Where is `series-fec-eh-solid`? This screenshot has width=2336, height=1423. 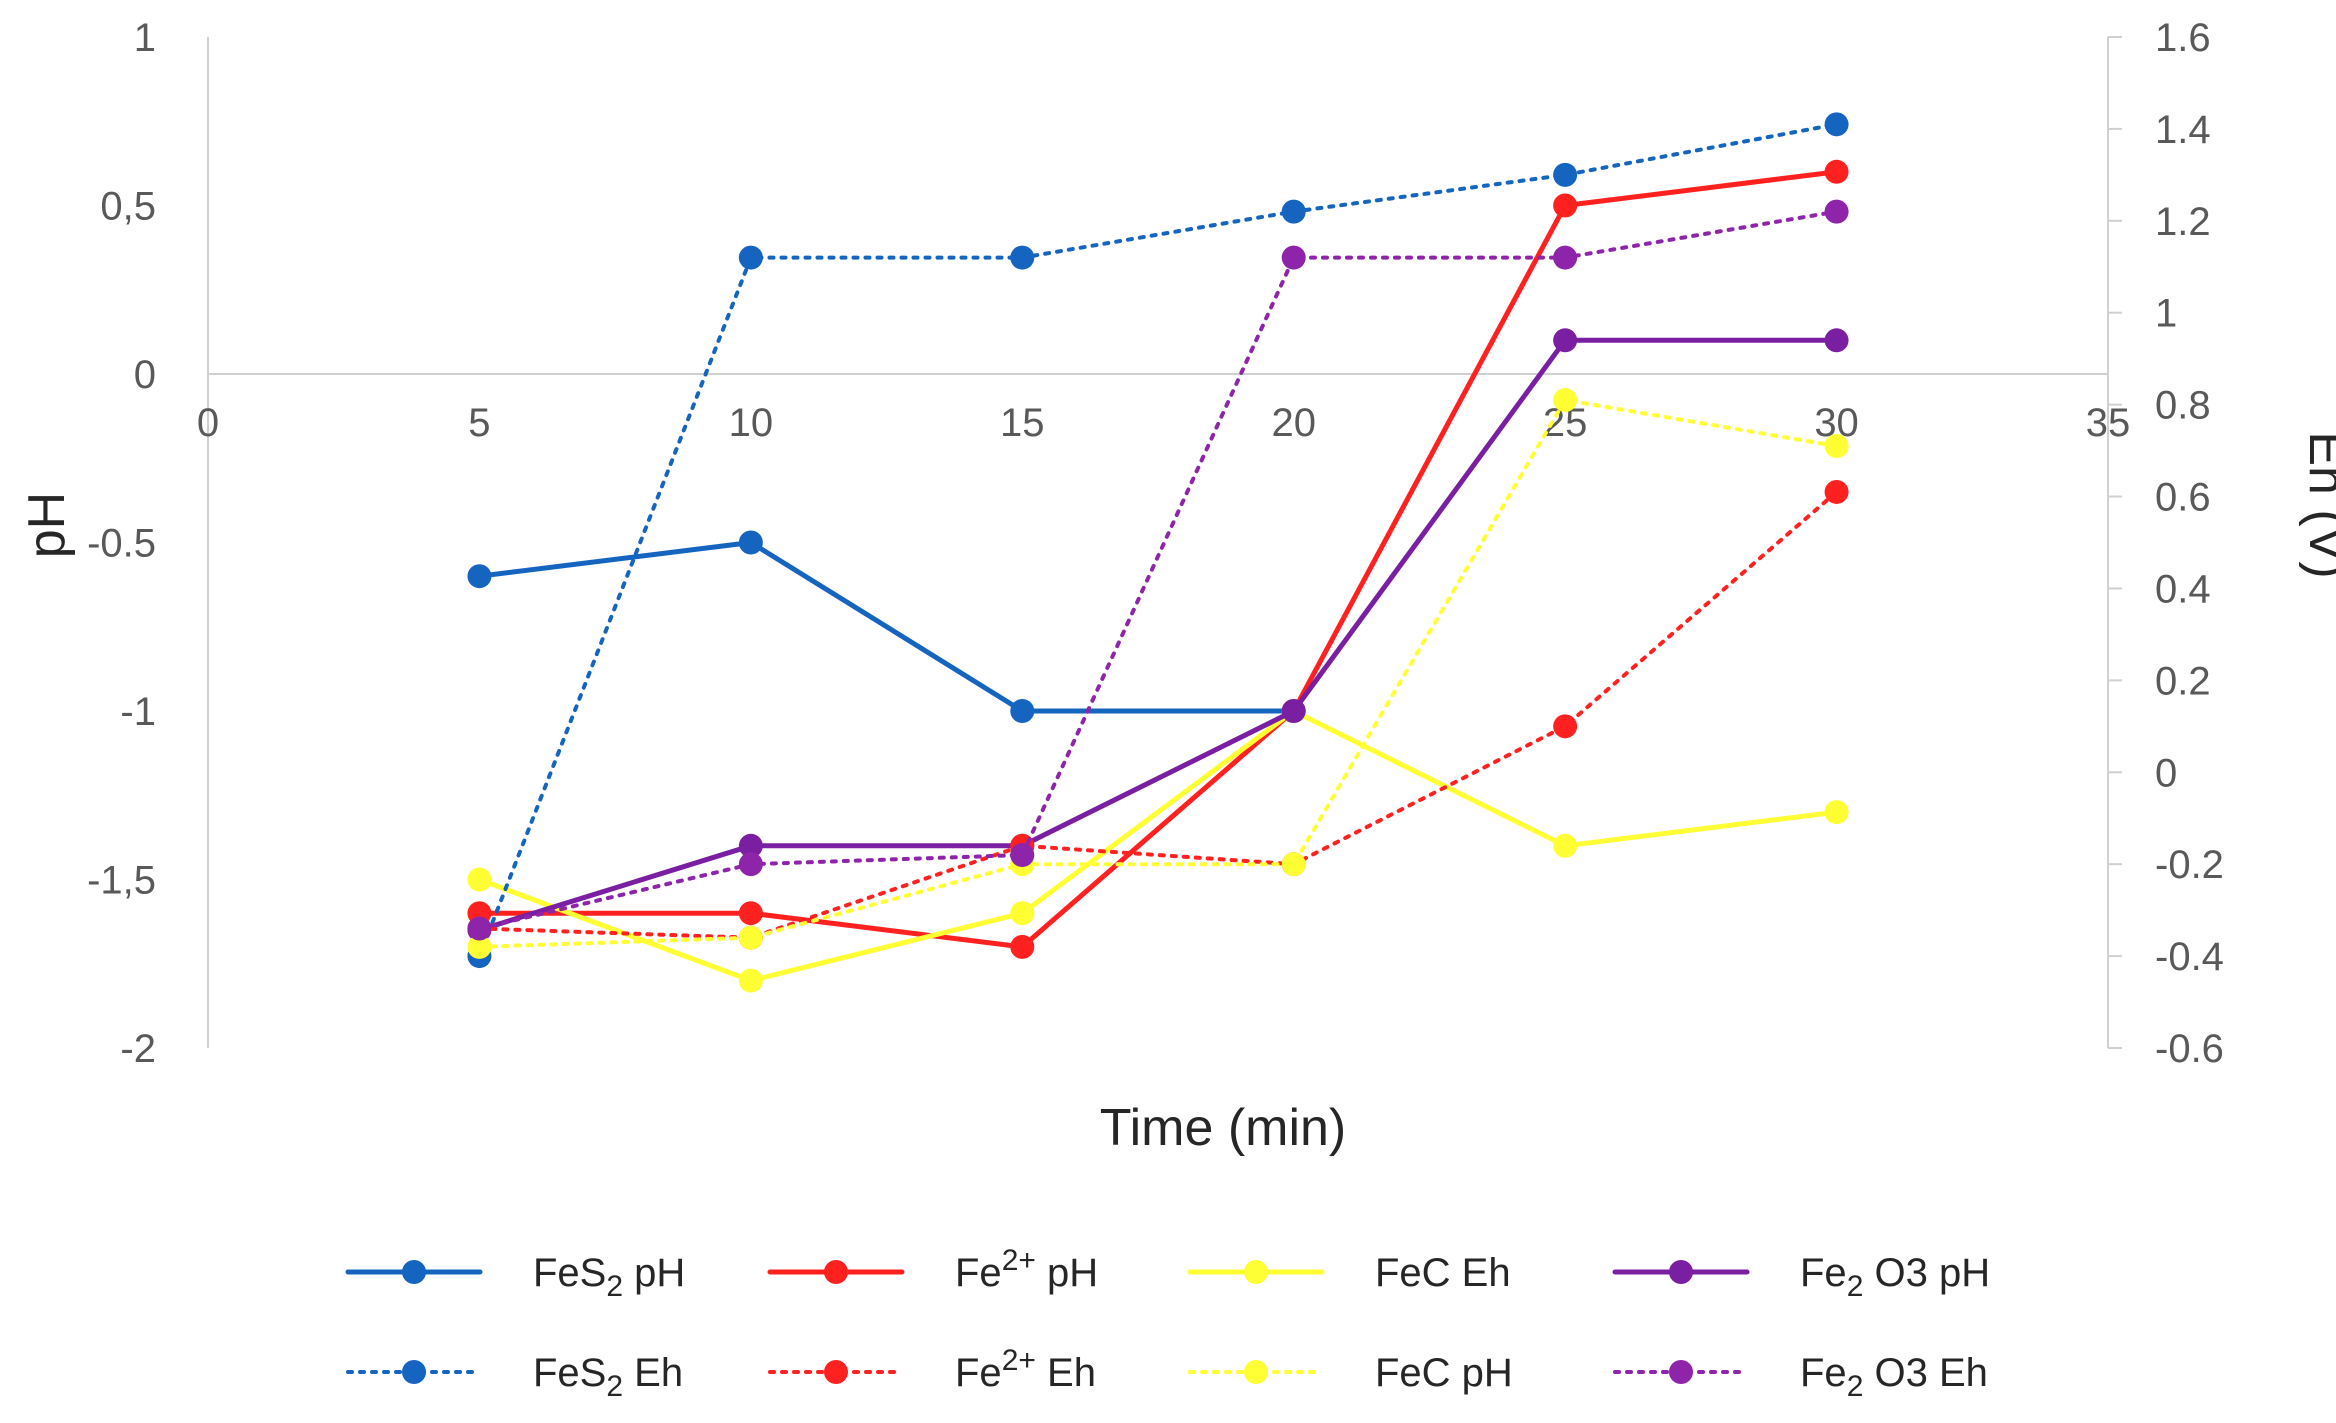
series-fec-eh-solid is located at coordinates (1158, 846).